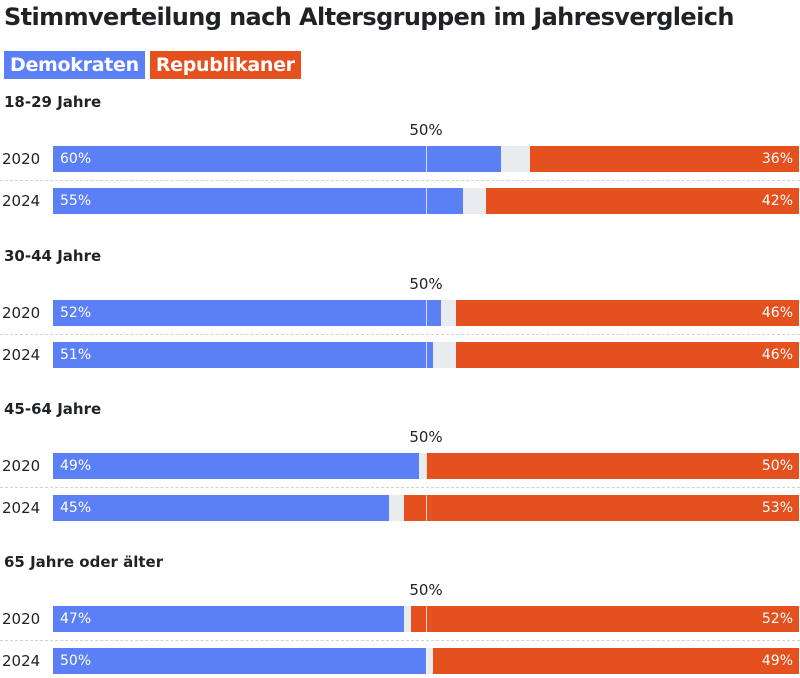 The width and height of the screenshot is (800, 678). I want to click on group-label: 30-44 Jahre, so click(53, 256).